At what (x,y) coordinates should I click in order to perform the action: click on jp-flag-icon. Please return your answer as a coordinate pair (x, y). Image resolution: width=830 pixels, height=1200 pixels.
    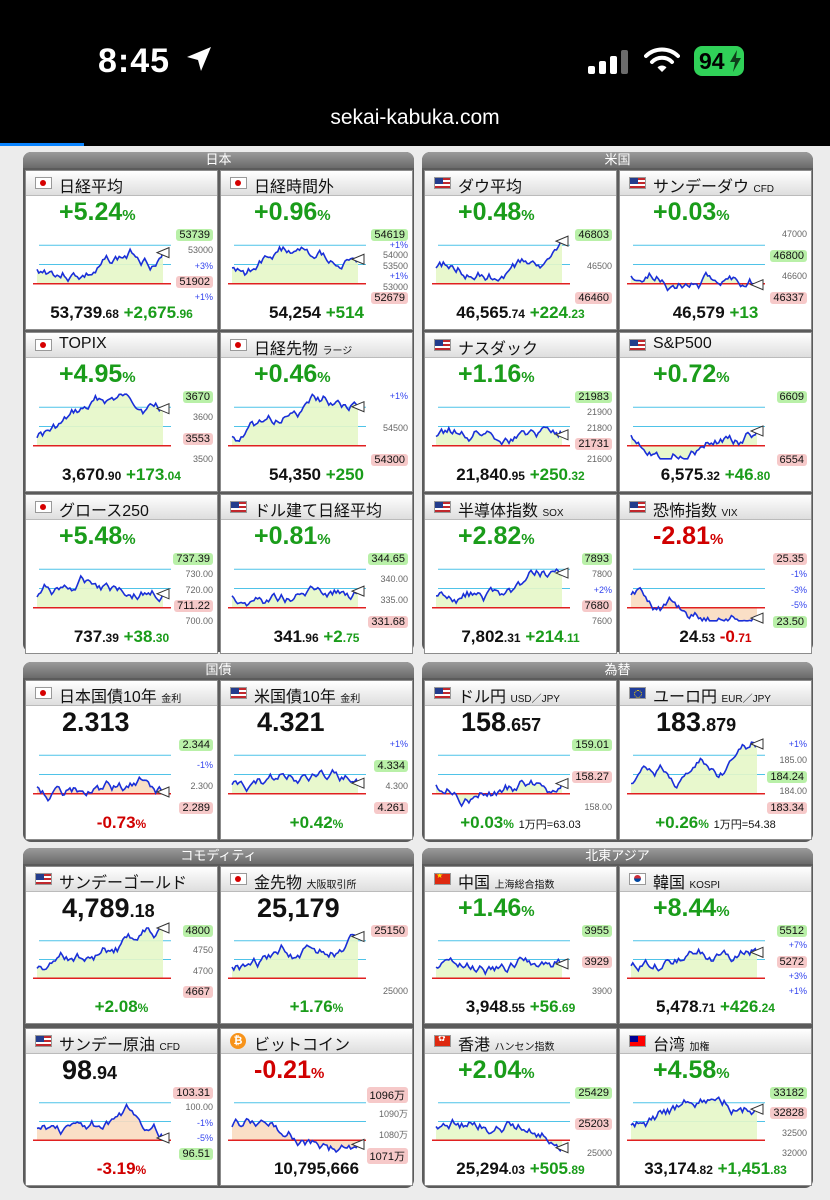
    Looking at the image, I should click on (43, 345).